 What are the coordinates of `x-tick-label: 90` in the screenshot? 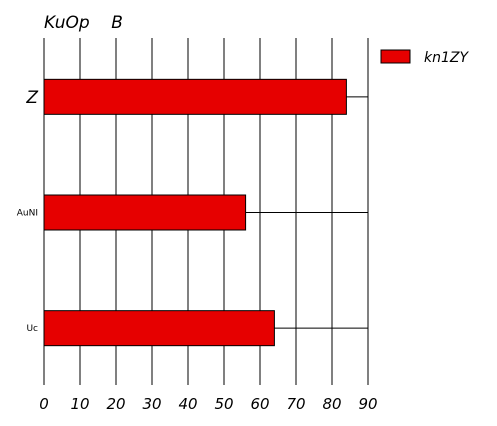 It's located at (367, 404).